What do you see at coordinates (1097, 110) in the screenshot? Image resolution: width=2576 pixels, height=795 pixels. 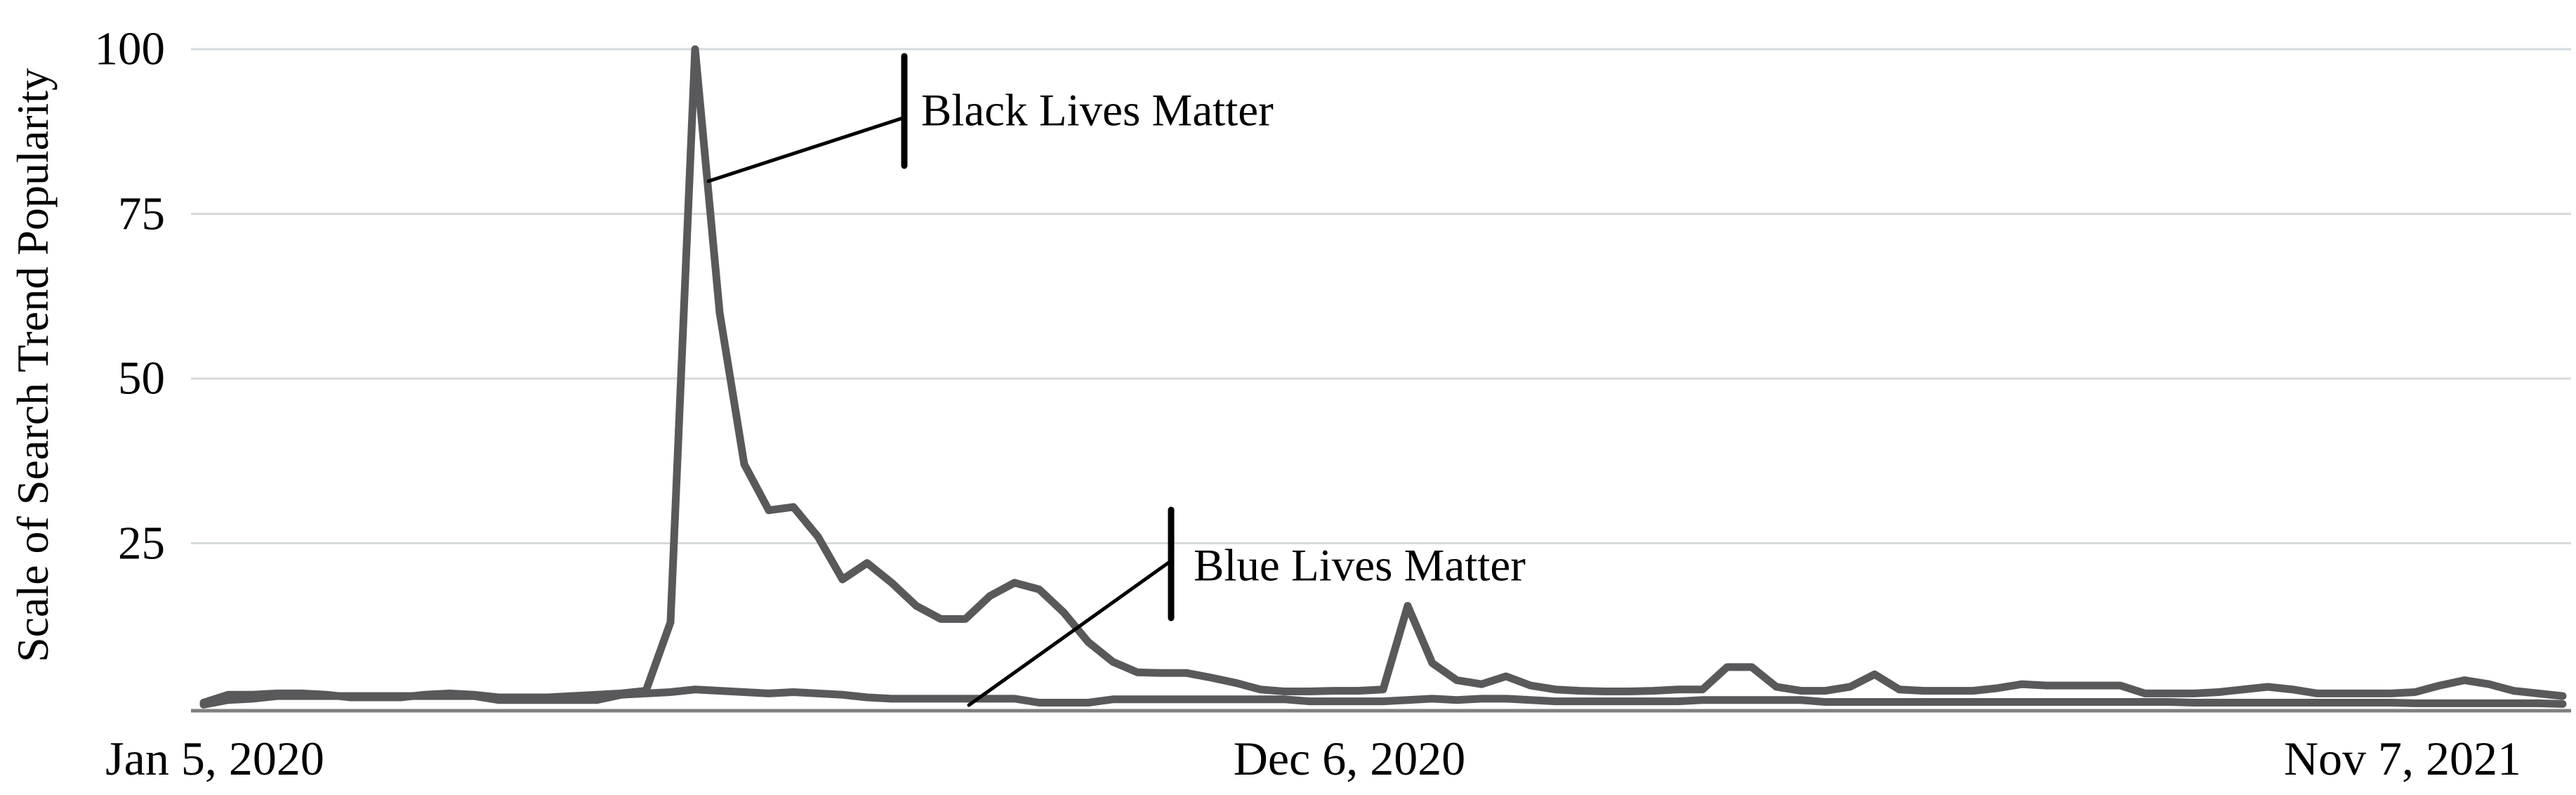 I see `annotation-label-black-lives-matter: Black Lives Matter` at bounding box center [1097, 110].